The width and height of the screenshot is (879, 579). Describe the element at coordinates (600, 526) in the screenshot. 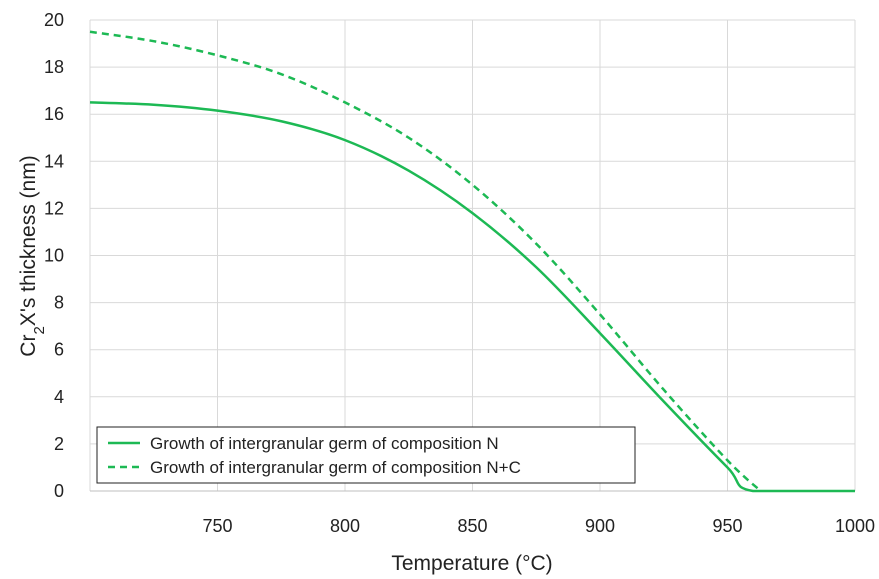

I see `x-tick-label: 900` at that location.